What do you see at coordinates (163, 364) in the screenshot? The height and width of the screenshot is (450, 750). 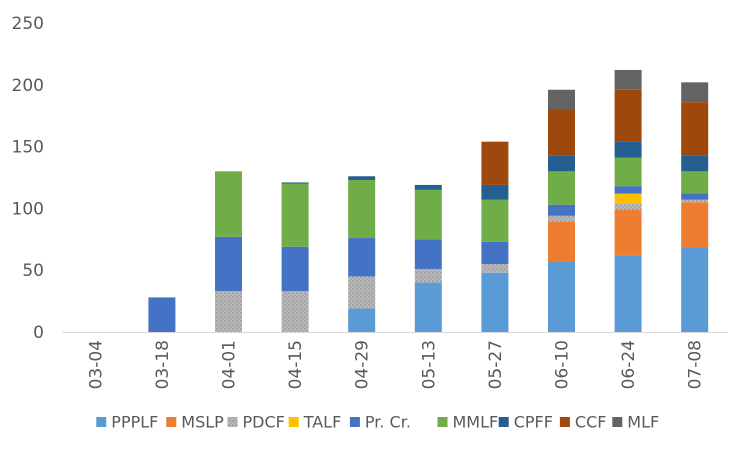 I see `x-tick-label: 03-18` at bounding box center [163, 364].